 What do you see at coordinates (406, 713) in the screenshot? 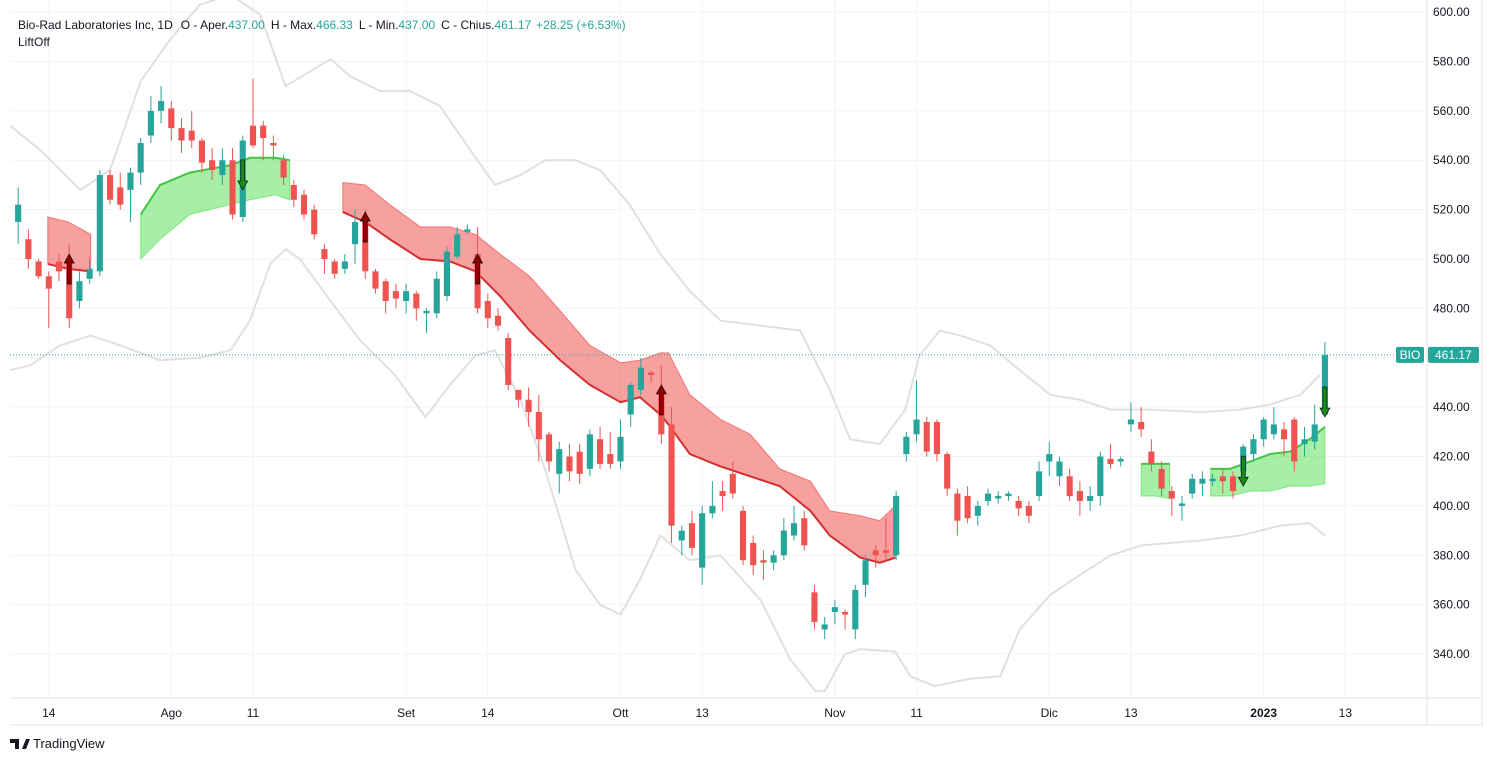
I see `x-tick-label: Set` at bounding box center [406, 713].